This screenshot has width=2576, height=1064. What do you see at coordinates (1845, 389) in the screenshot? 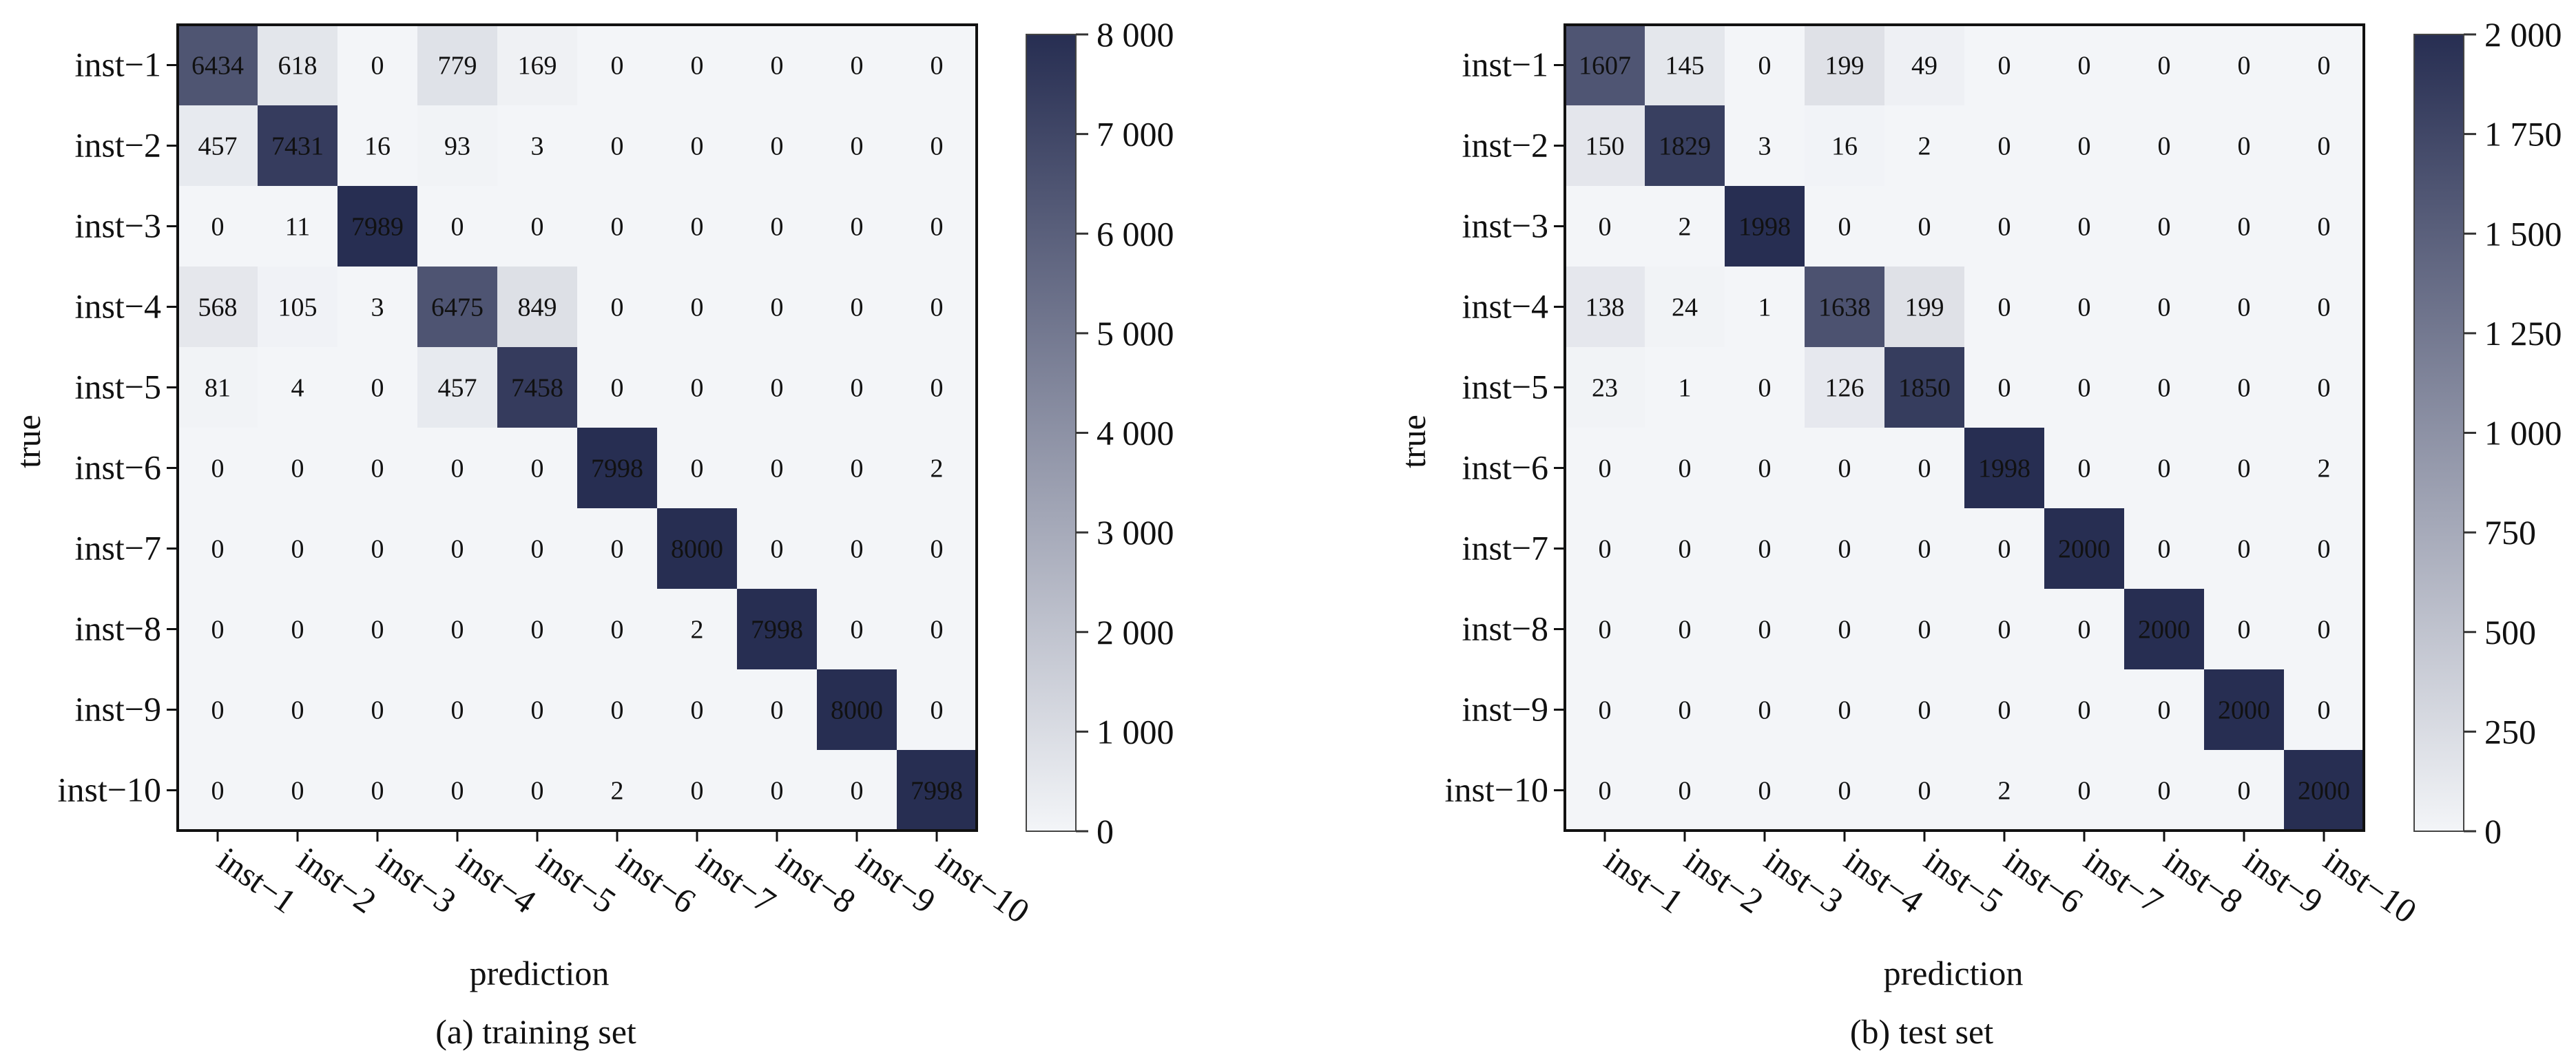
I see `cell-value-label: 126` at bounding box center [1845, 389].